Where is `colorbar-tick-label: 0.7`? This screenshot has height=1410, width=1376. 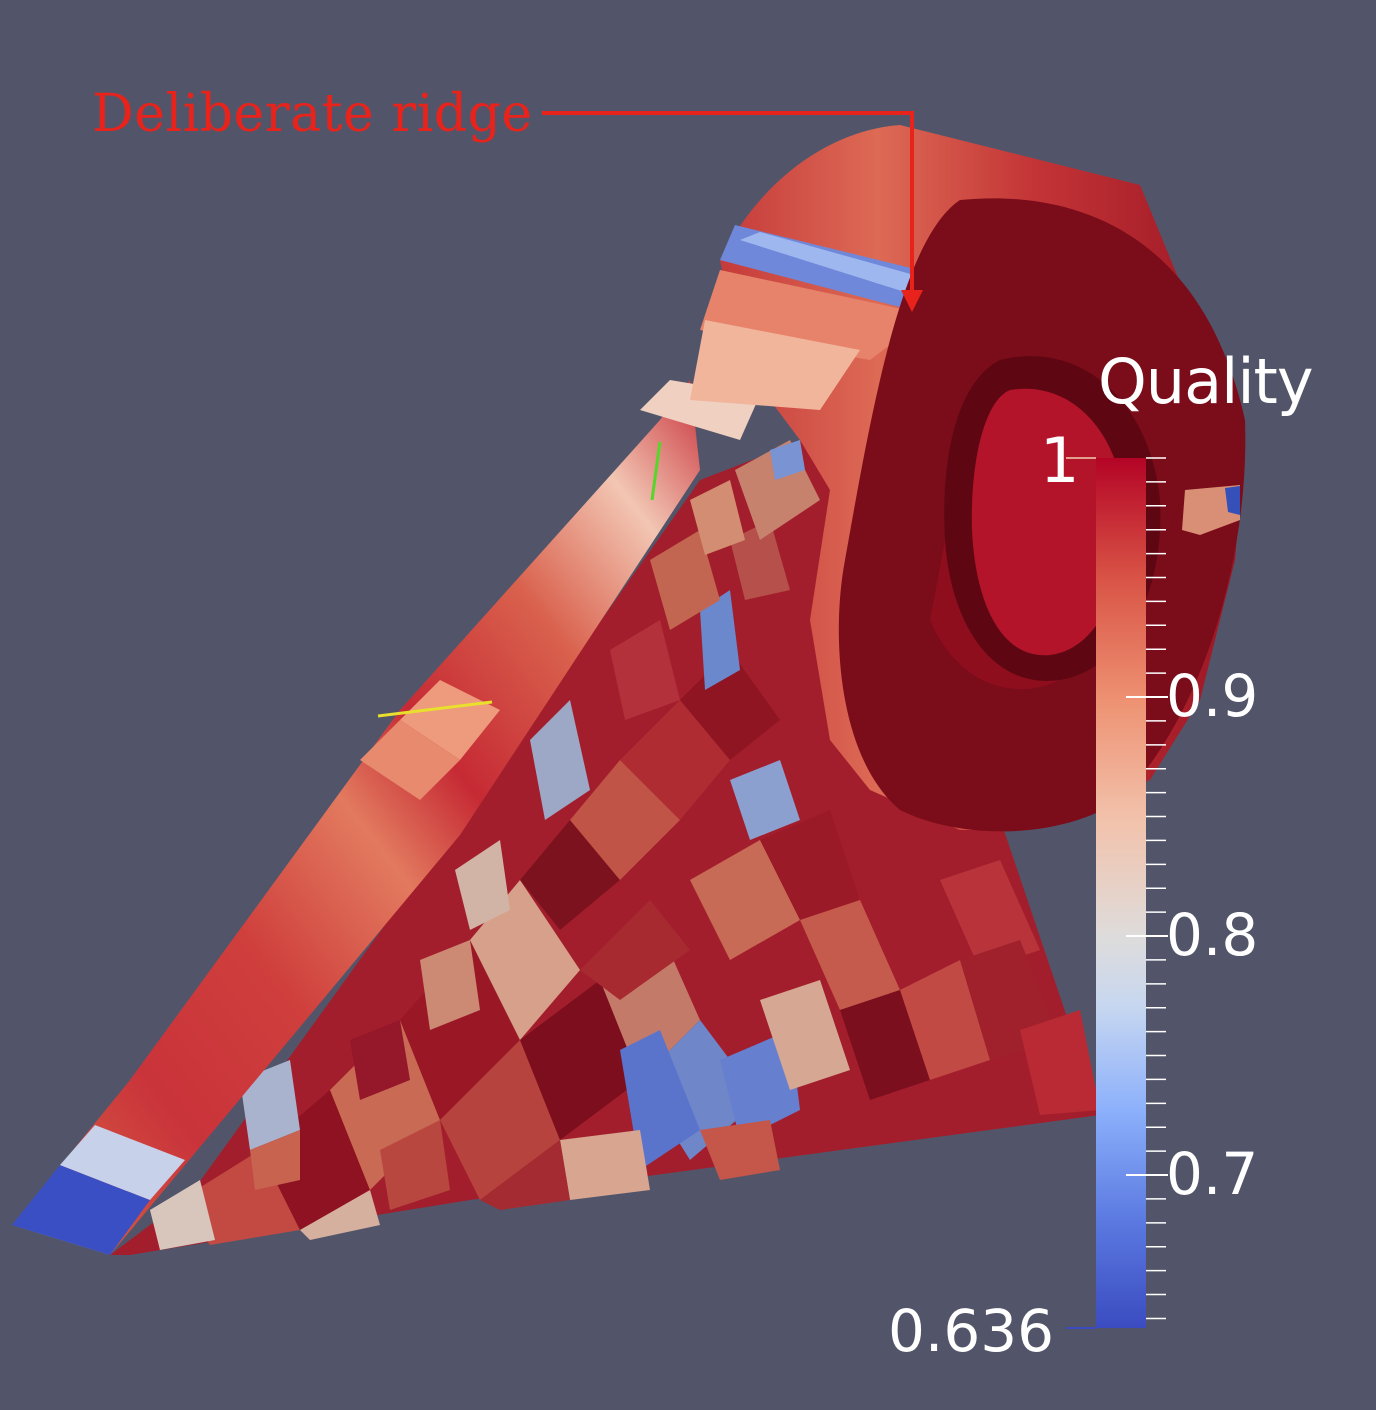
colorbar-tick-label: 0.7 is located at coordinates (1212, 1174).